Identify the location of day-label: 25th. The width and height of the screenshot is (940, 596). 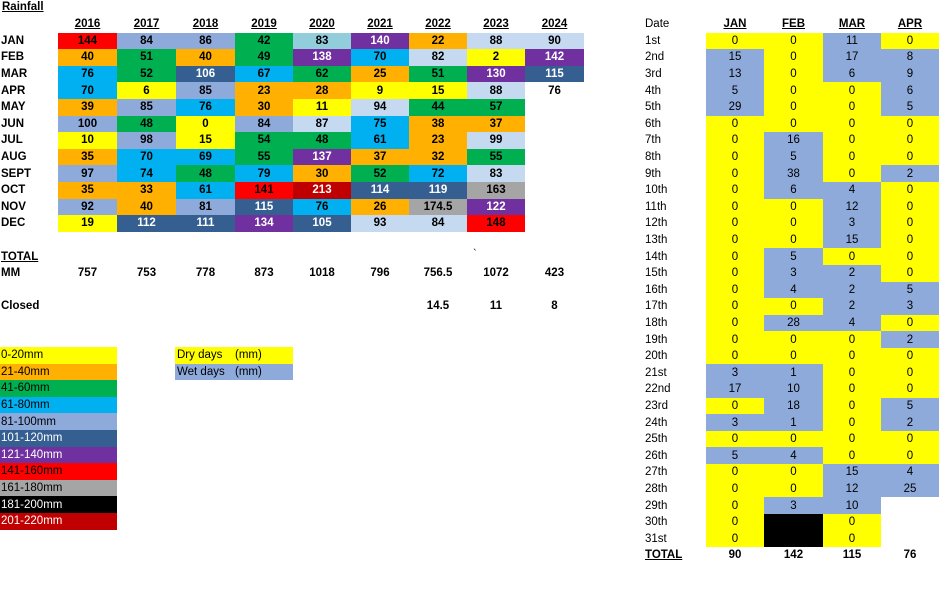
(656, 439).